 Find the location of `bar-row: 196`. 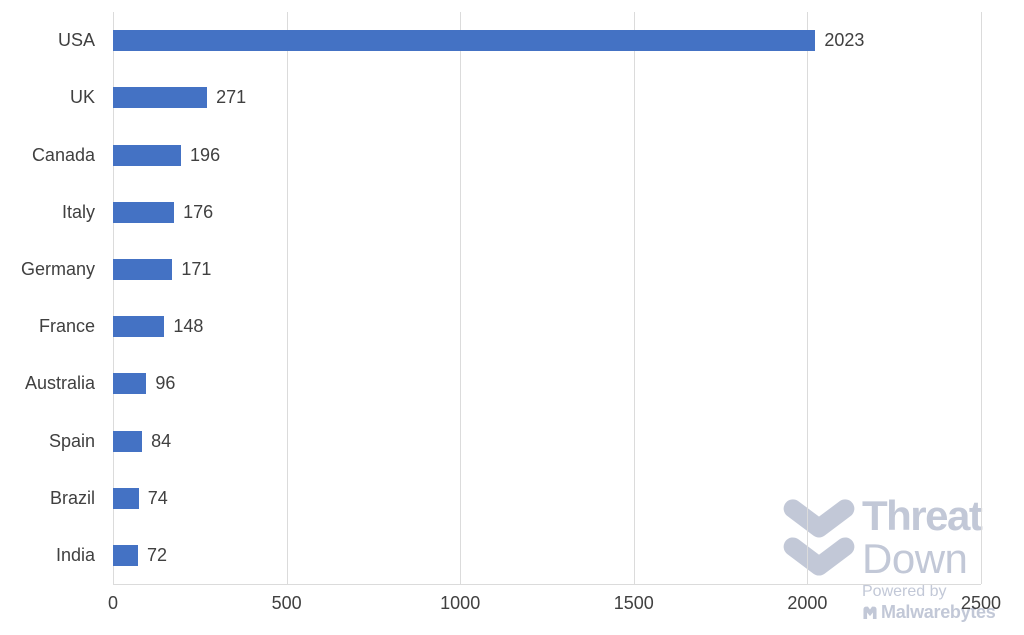

bar-row: 196 is located at coordinates (547, 154).